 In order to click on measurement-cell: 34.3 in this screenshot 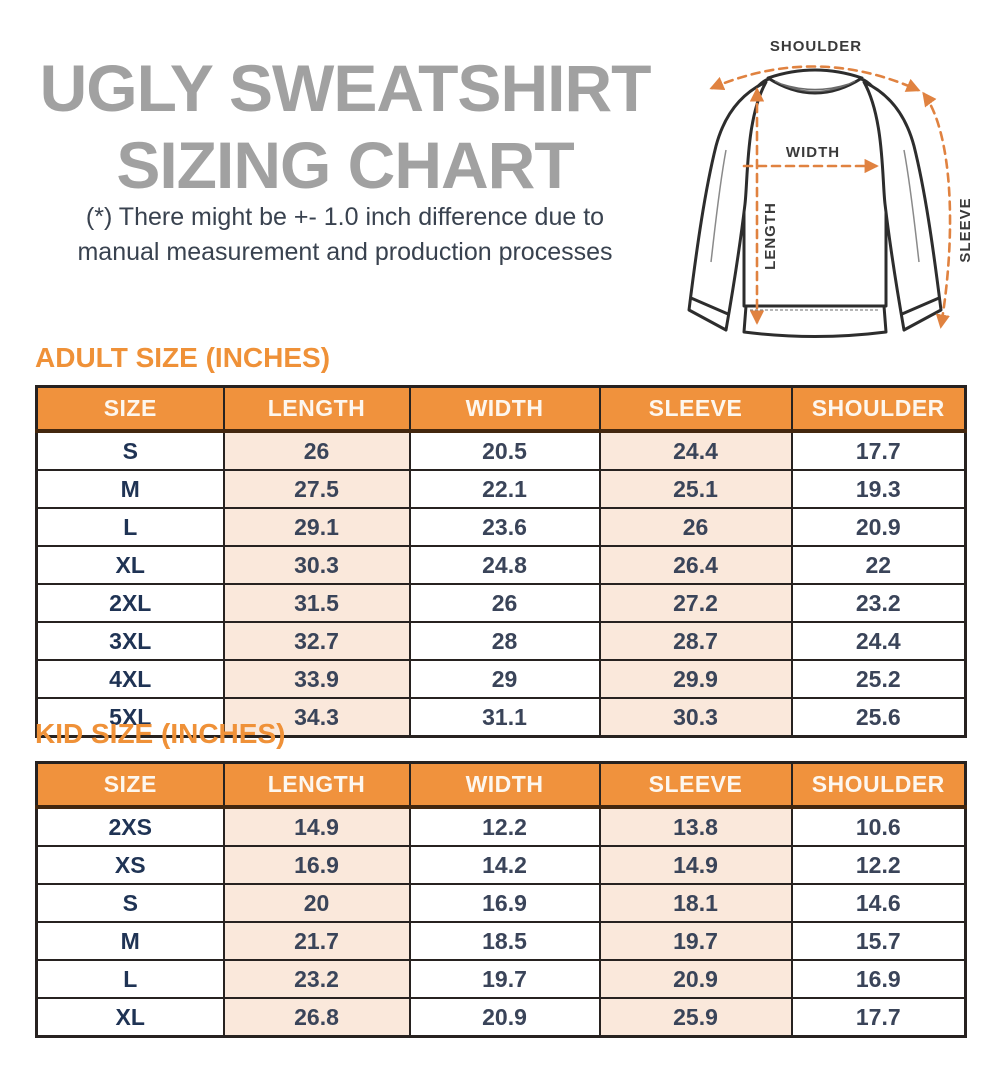, I will do `click(316, 717)`.